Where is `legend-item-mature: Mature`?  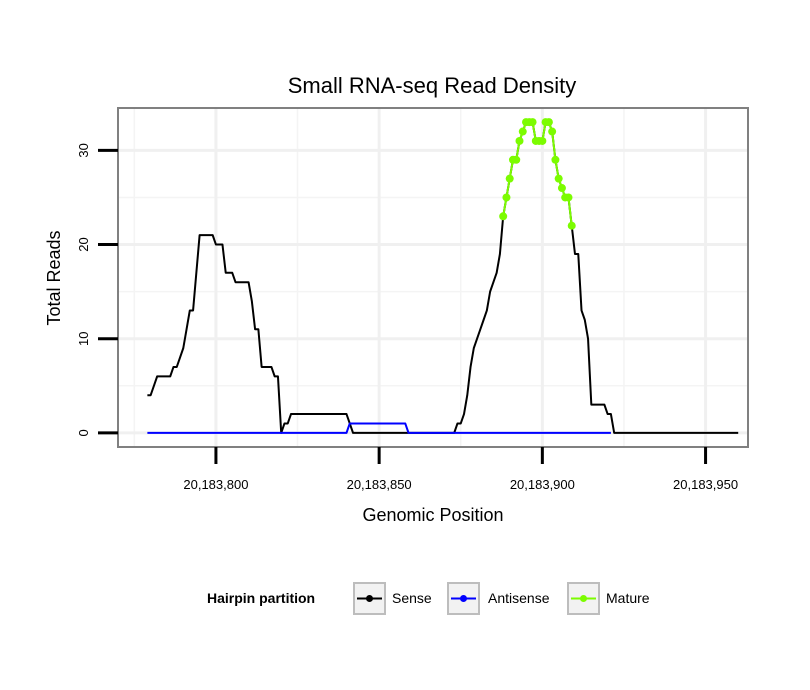
legend-item-mature: Mature is located at coordinates (608, 598).